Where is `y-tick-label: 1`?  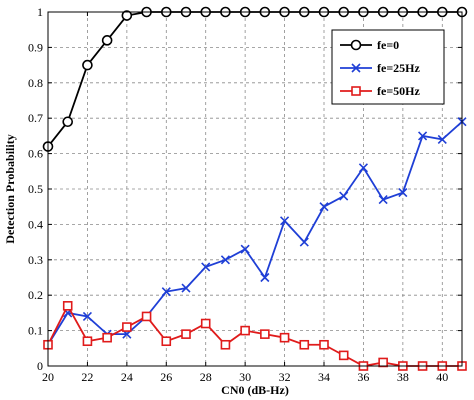 y-tick-label: 1 is located at coordinates (40, 12).